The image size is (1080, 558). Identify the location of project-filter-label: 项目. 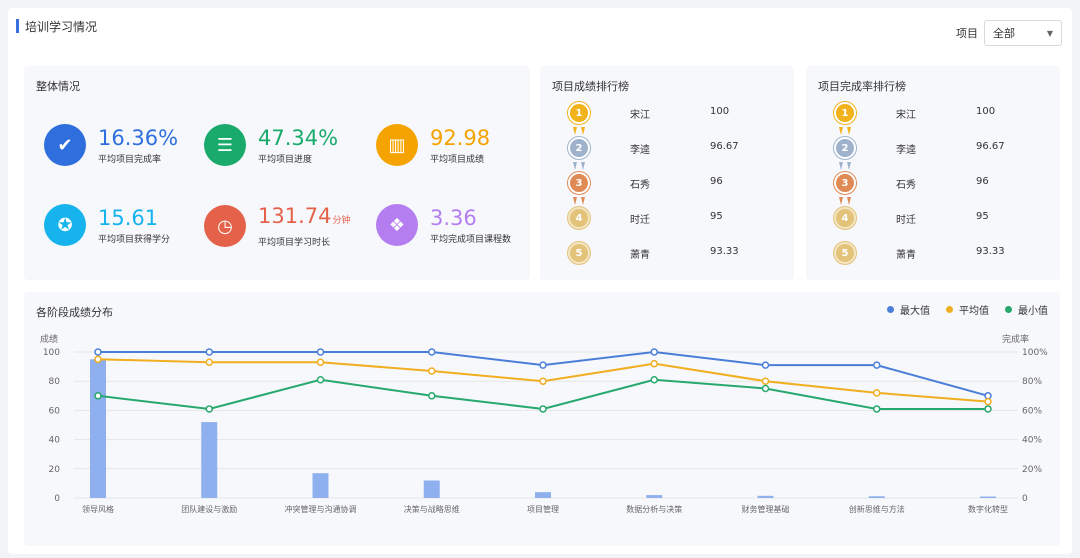
(967, 33).